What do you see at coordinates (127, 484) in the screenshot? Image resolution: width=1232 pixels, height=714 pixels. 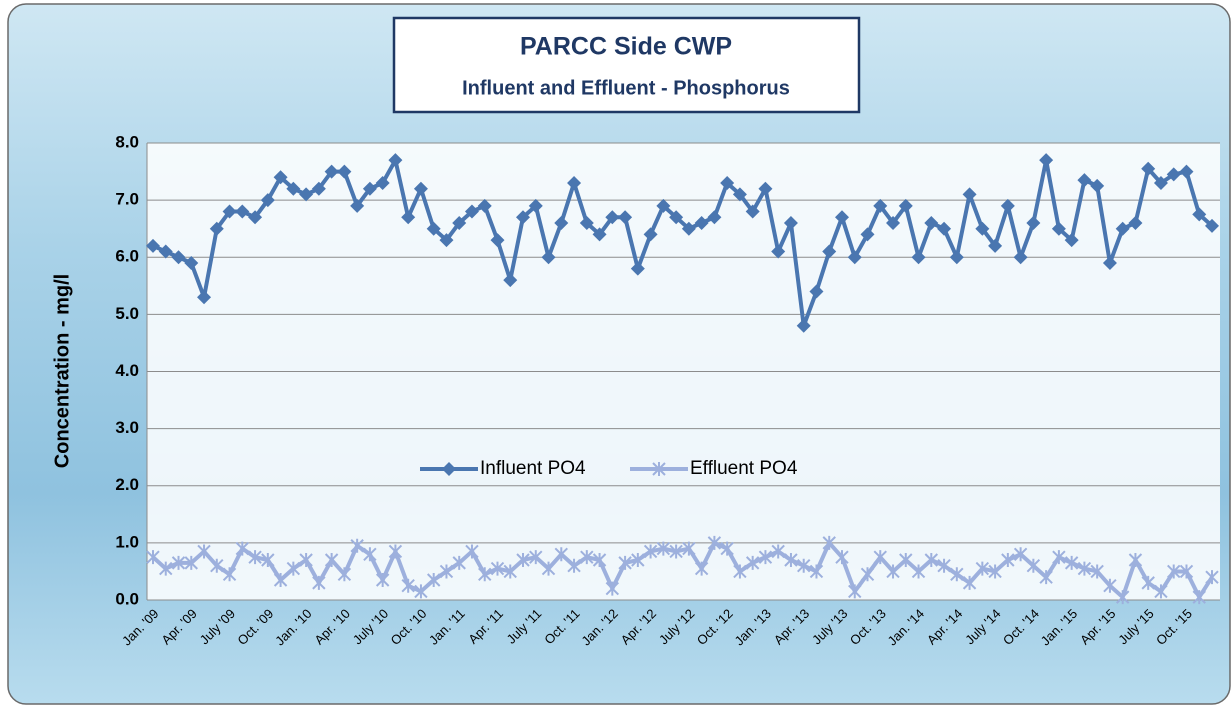 I see `y-tick-label: 2.0` at bounding box center [127, 484].